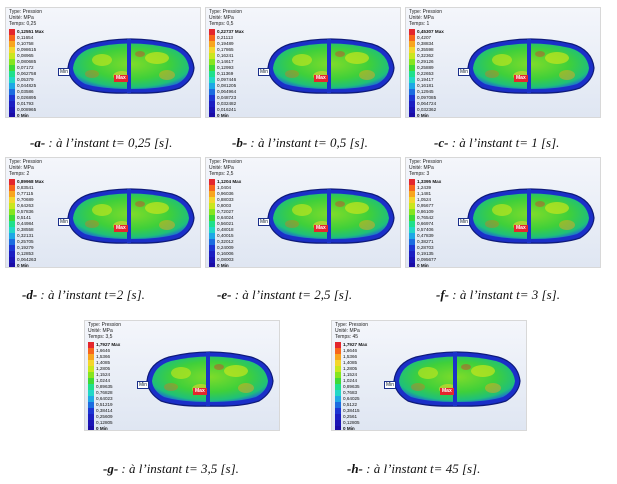  Describe the element at coordinates (39, 62) in the screenshot. I see `legend-entry: 0,080685` at that location.